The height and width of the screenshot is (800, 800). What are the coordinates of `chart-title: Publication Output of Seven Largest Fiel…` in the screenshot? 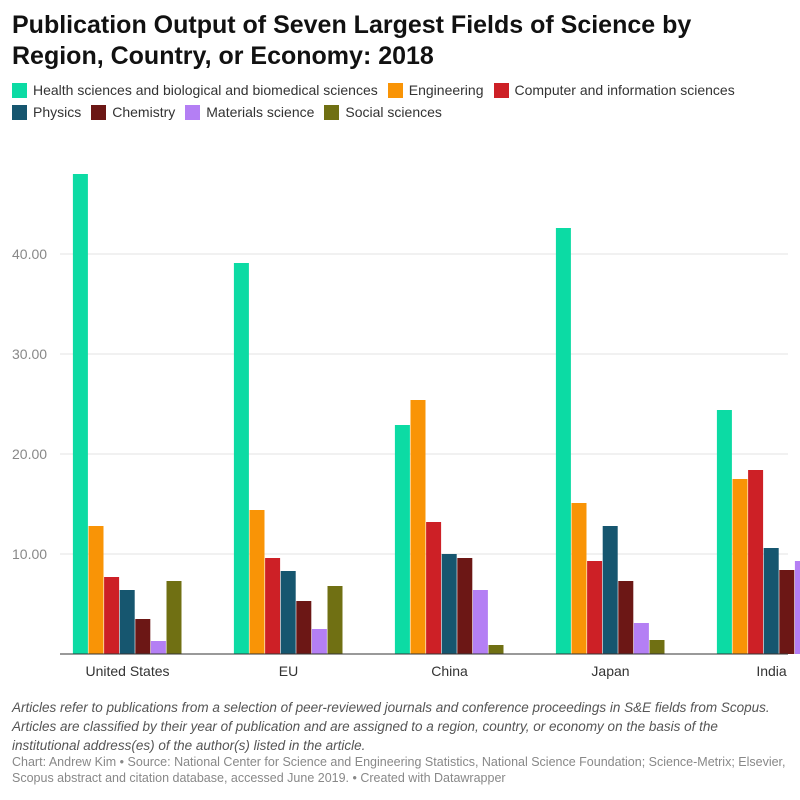 It's located at (352, 40).